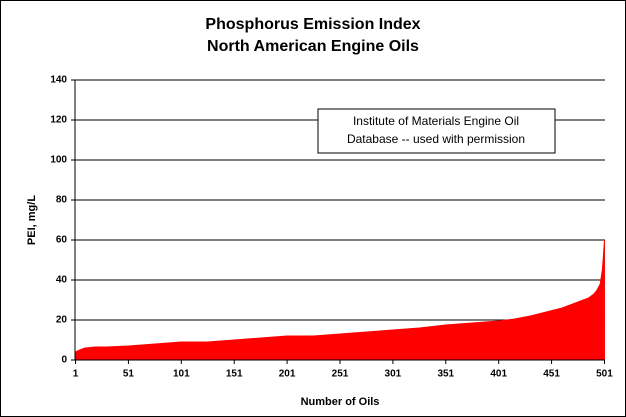 The width and height of the screenshot is (626, 417). I want to click on y-tick-label: 100, so click(58, 160).